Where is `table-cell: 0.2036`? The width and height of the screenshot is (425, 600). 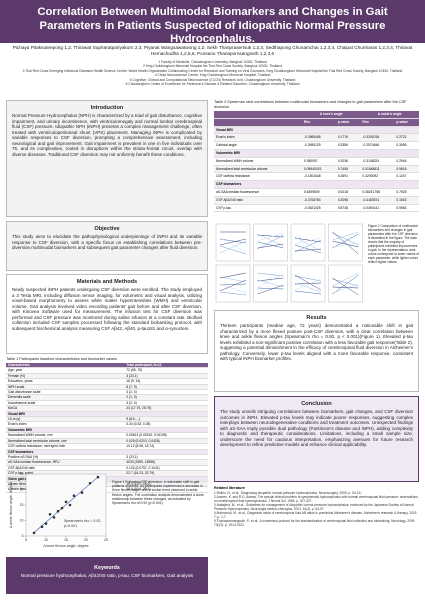 table-cell: 0.2036 is located at coordinates (348, 161).